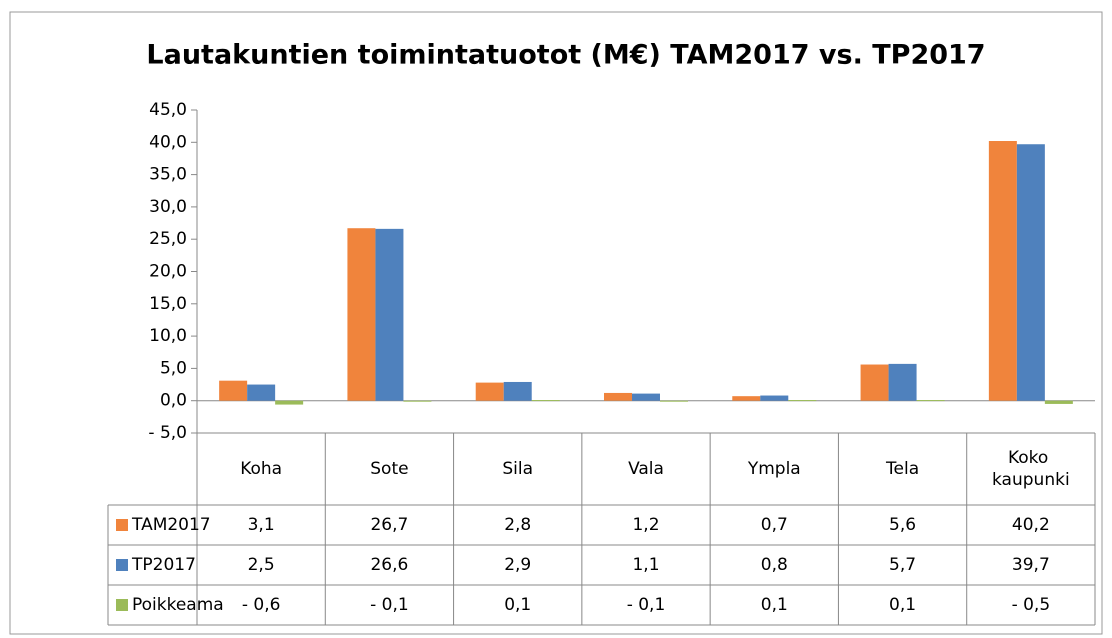 This screenshot has height=638, width=1112. Describe the element at coordinates (774, 469) in the screenshot. I see `category-label: Ympla` at that location.